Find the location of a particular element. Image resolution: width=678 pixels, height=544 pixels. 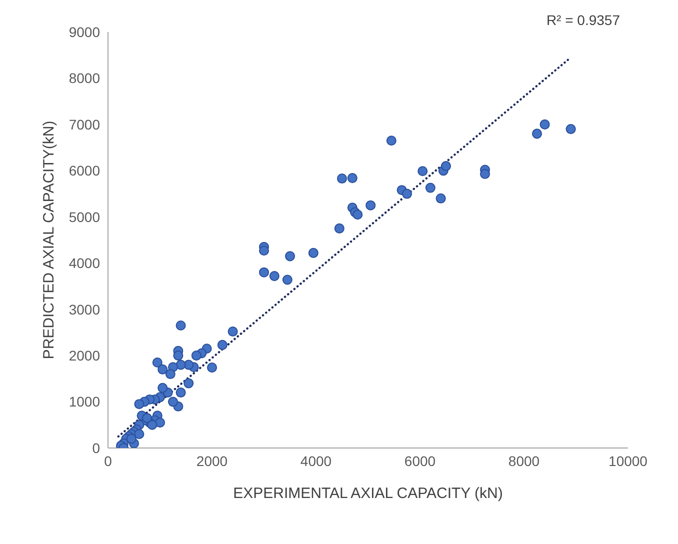

x-tick-label: 8000 is located at coordinates (524, 460).